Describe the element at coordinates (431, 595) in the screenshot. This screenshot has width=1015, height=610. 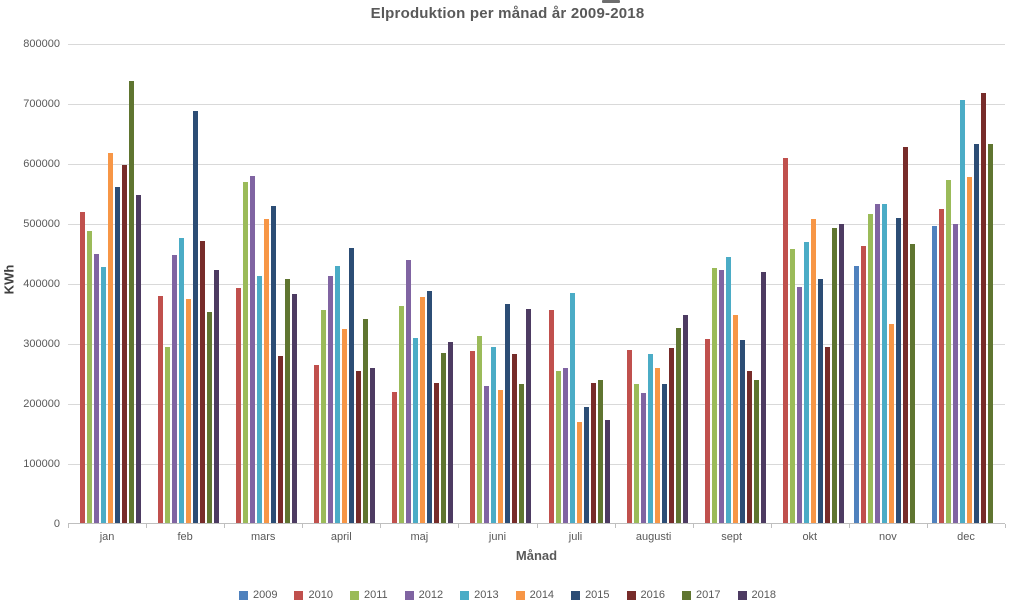
I see `legend-label-2012: 2012` at that location.